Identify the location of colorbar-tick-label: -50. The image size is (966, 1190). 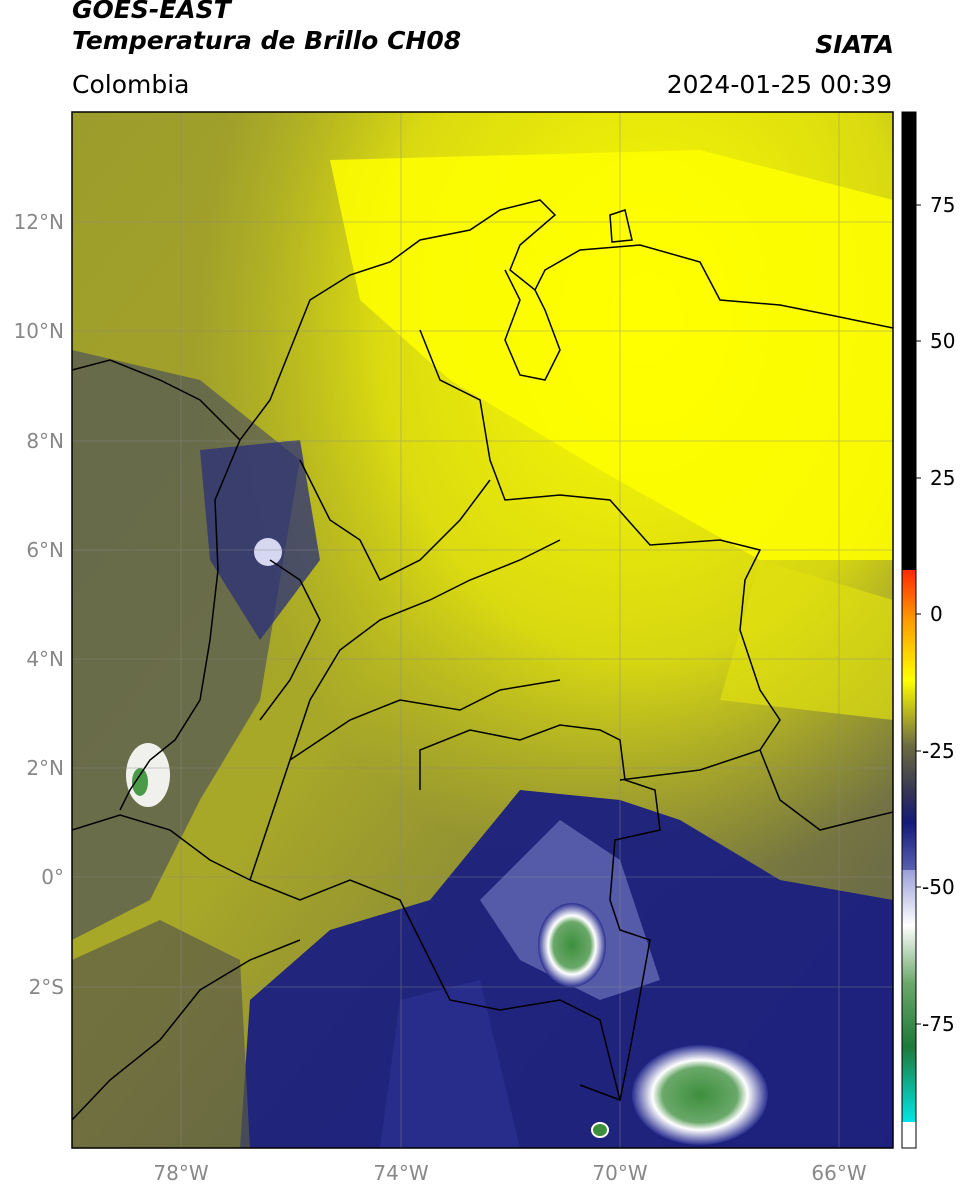
(938, 887).